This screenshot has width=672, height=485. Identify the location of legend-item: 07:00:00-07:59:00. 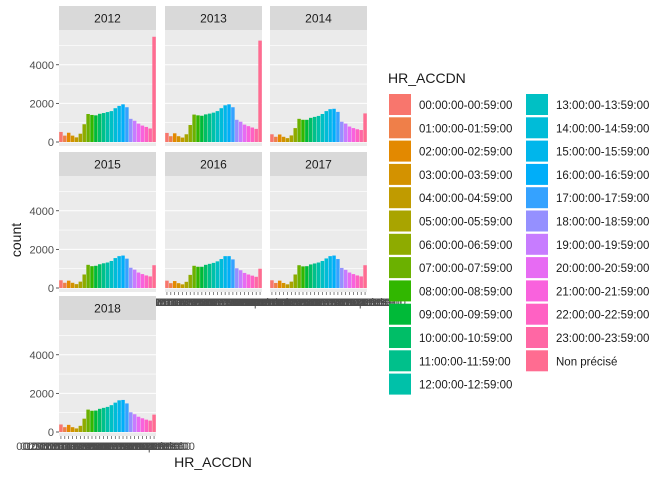
(450, 268).